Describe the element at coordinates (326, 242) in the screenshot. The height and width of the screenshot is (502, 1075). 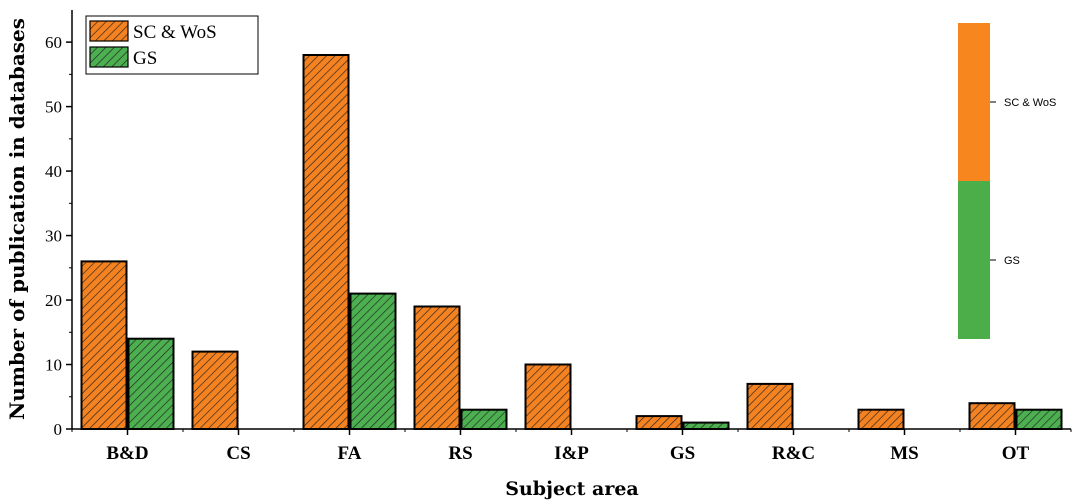
I see `bar-sc-and-wos-fa` at that location.